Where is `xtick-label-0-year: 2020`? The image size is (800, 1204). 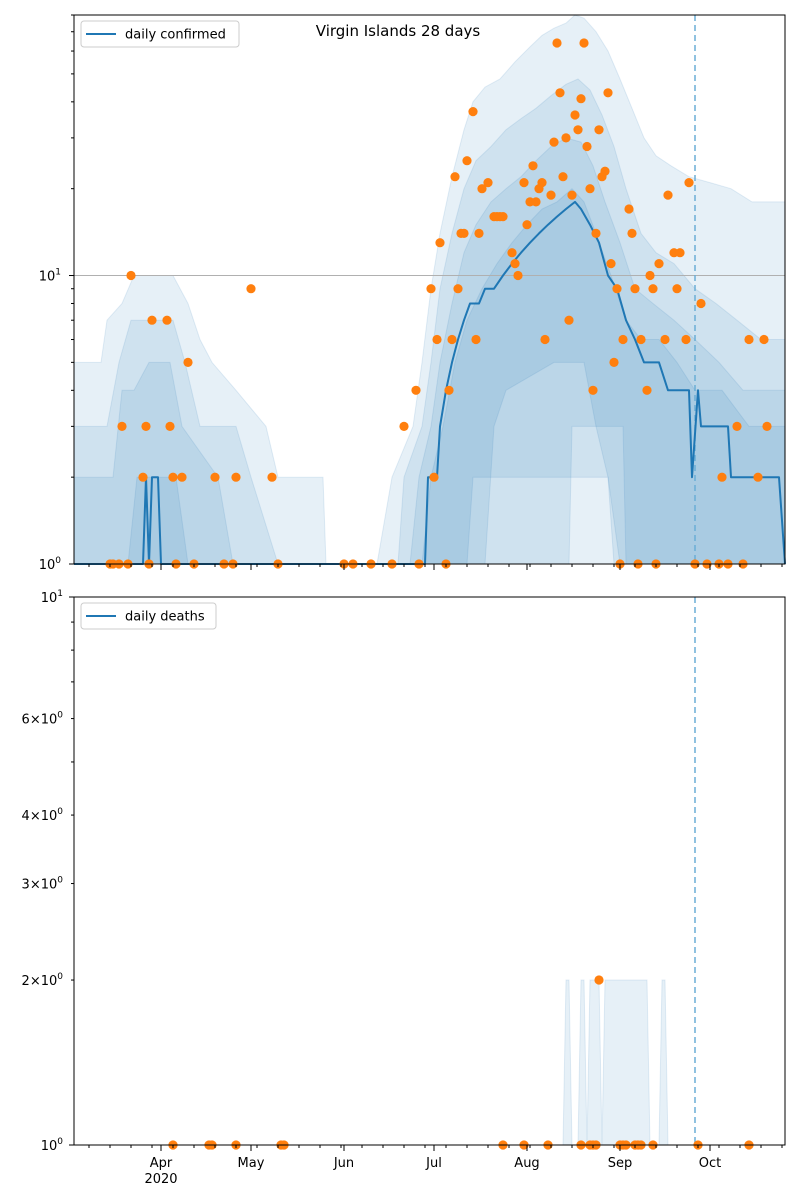 xtick-label-0-year: 2020 is located at coordinates (160, 1179).